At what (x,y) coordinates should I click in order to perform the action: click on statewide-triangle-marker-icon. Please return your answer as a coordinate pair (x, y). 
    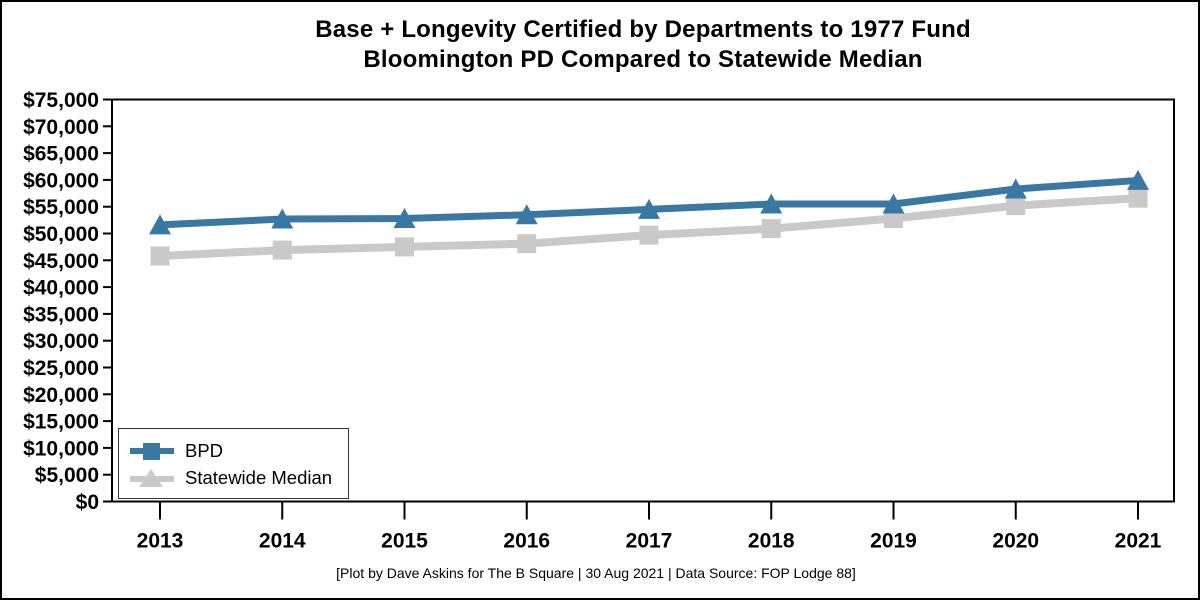
    Looking at the image, I should click on (152, 478).